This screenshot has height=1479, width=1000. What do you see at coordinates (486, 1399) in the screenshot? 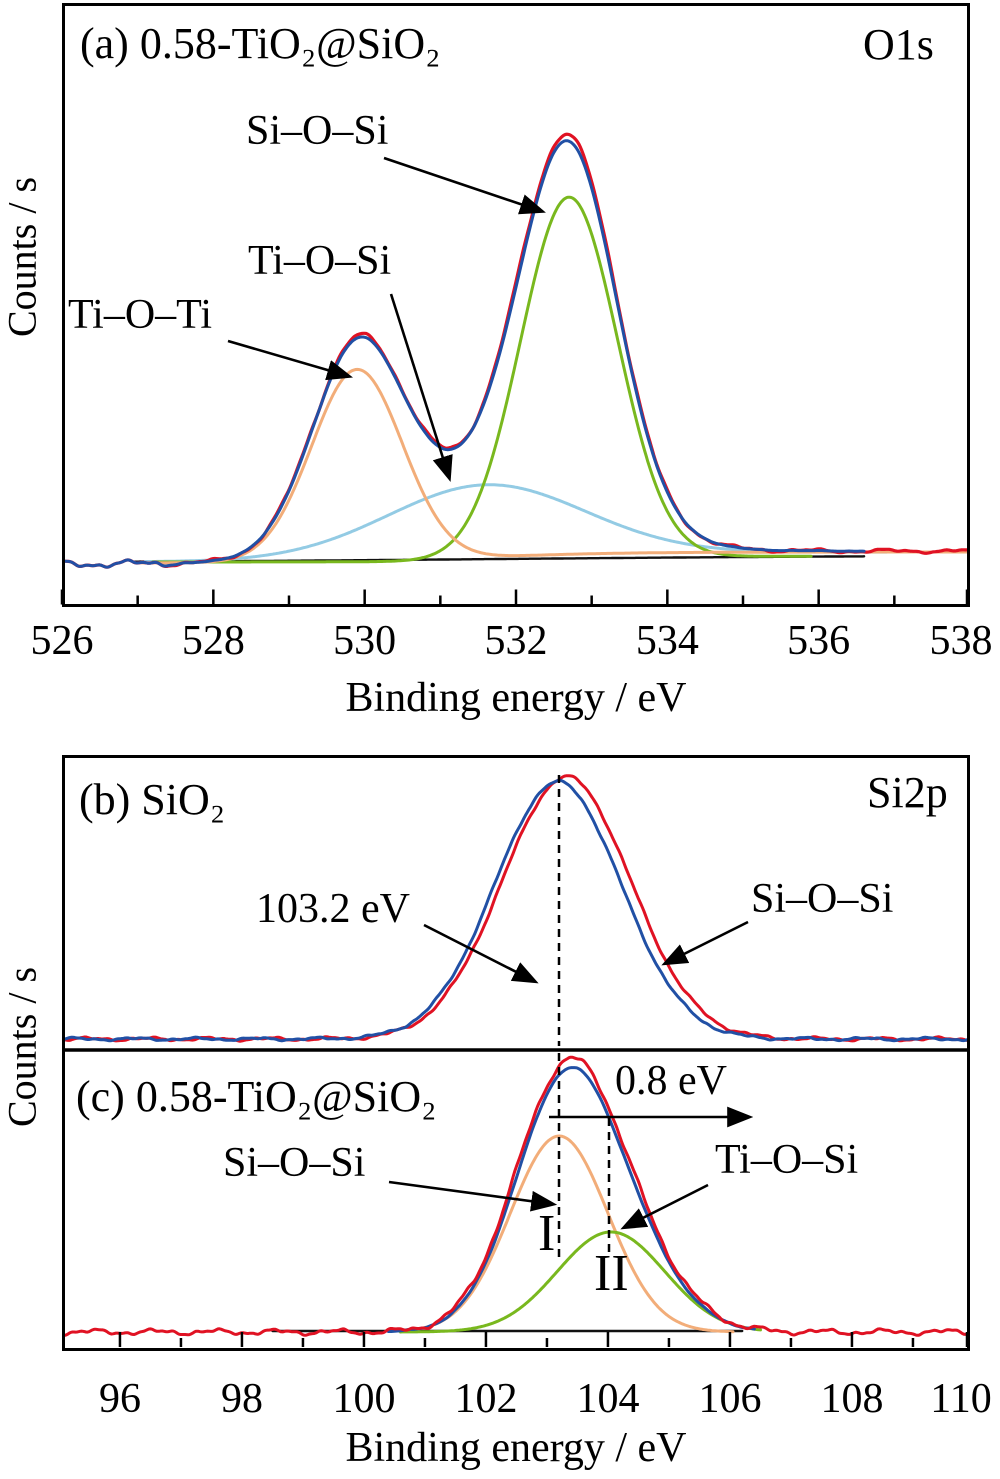
I see `x-tick-label-102: 102` at bounding box center [486, 1399].